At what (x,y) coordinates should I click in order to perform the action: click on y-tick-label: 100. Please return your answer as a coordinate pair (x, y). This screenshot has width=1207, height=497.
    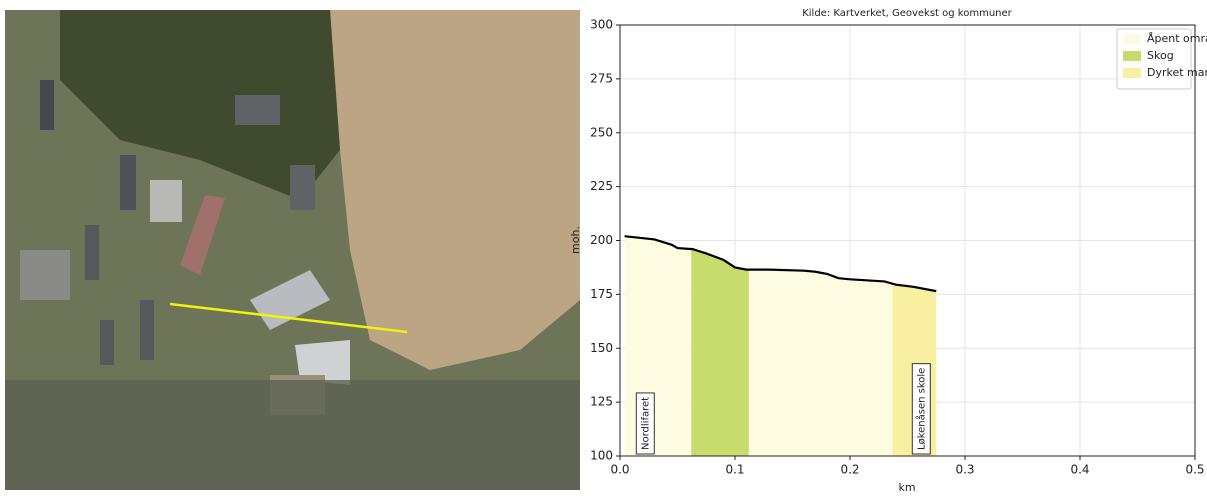
    Looking at the image, I should click on (601, 456).